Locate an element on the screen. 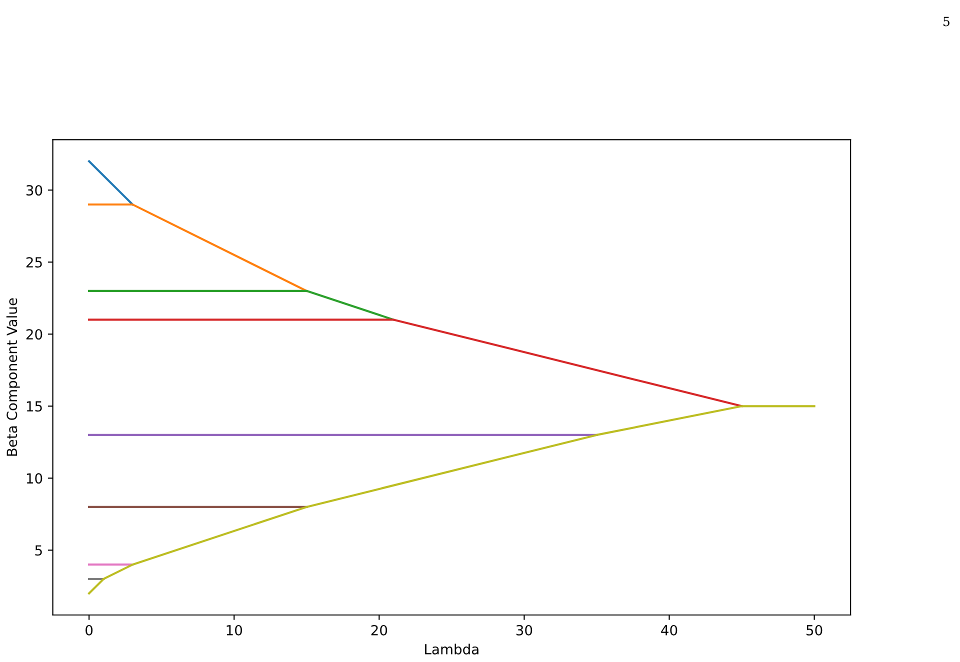 Image resolution: width=960 pixels, height=662 pixels. x-tick-label: 20 is located at coordinates (379, 630).